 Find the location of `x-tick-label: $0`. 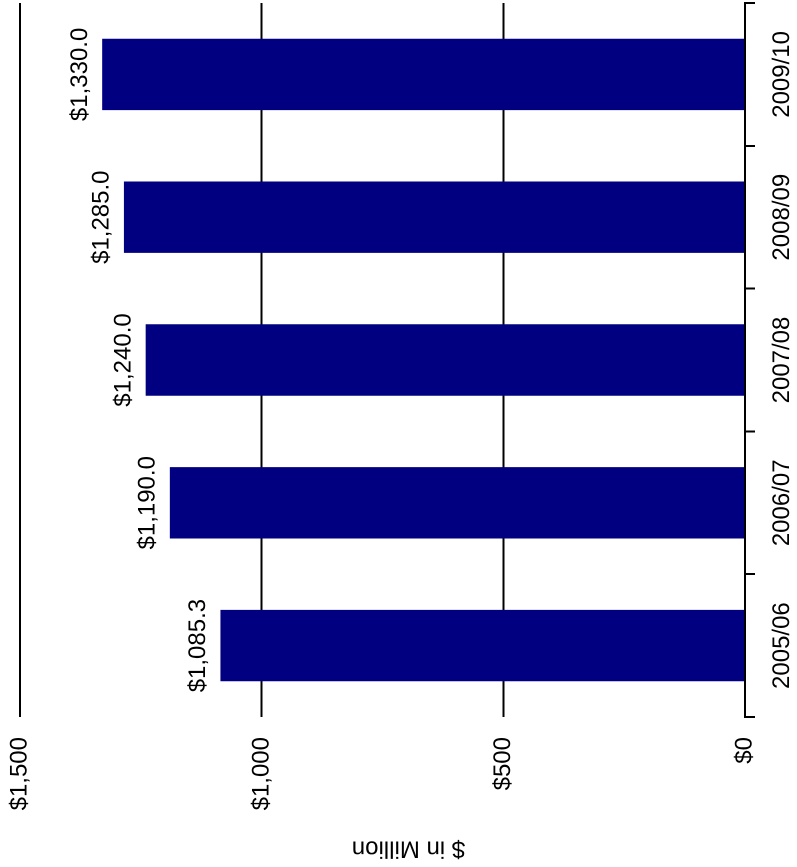

x-tick-label: $0 is located at coordinates (744, 750).